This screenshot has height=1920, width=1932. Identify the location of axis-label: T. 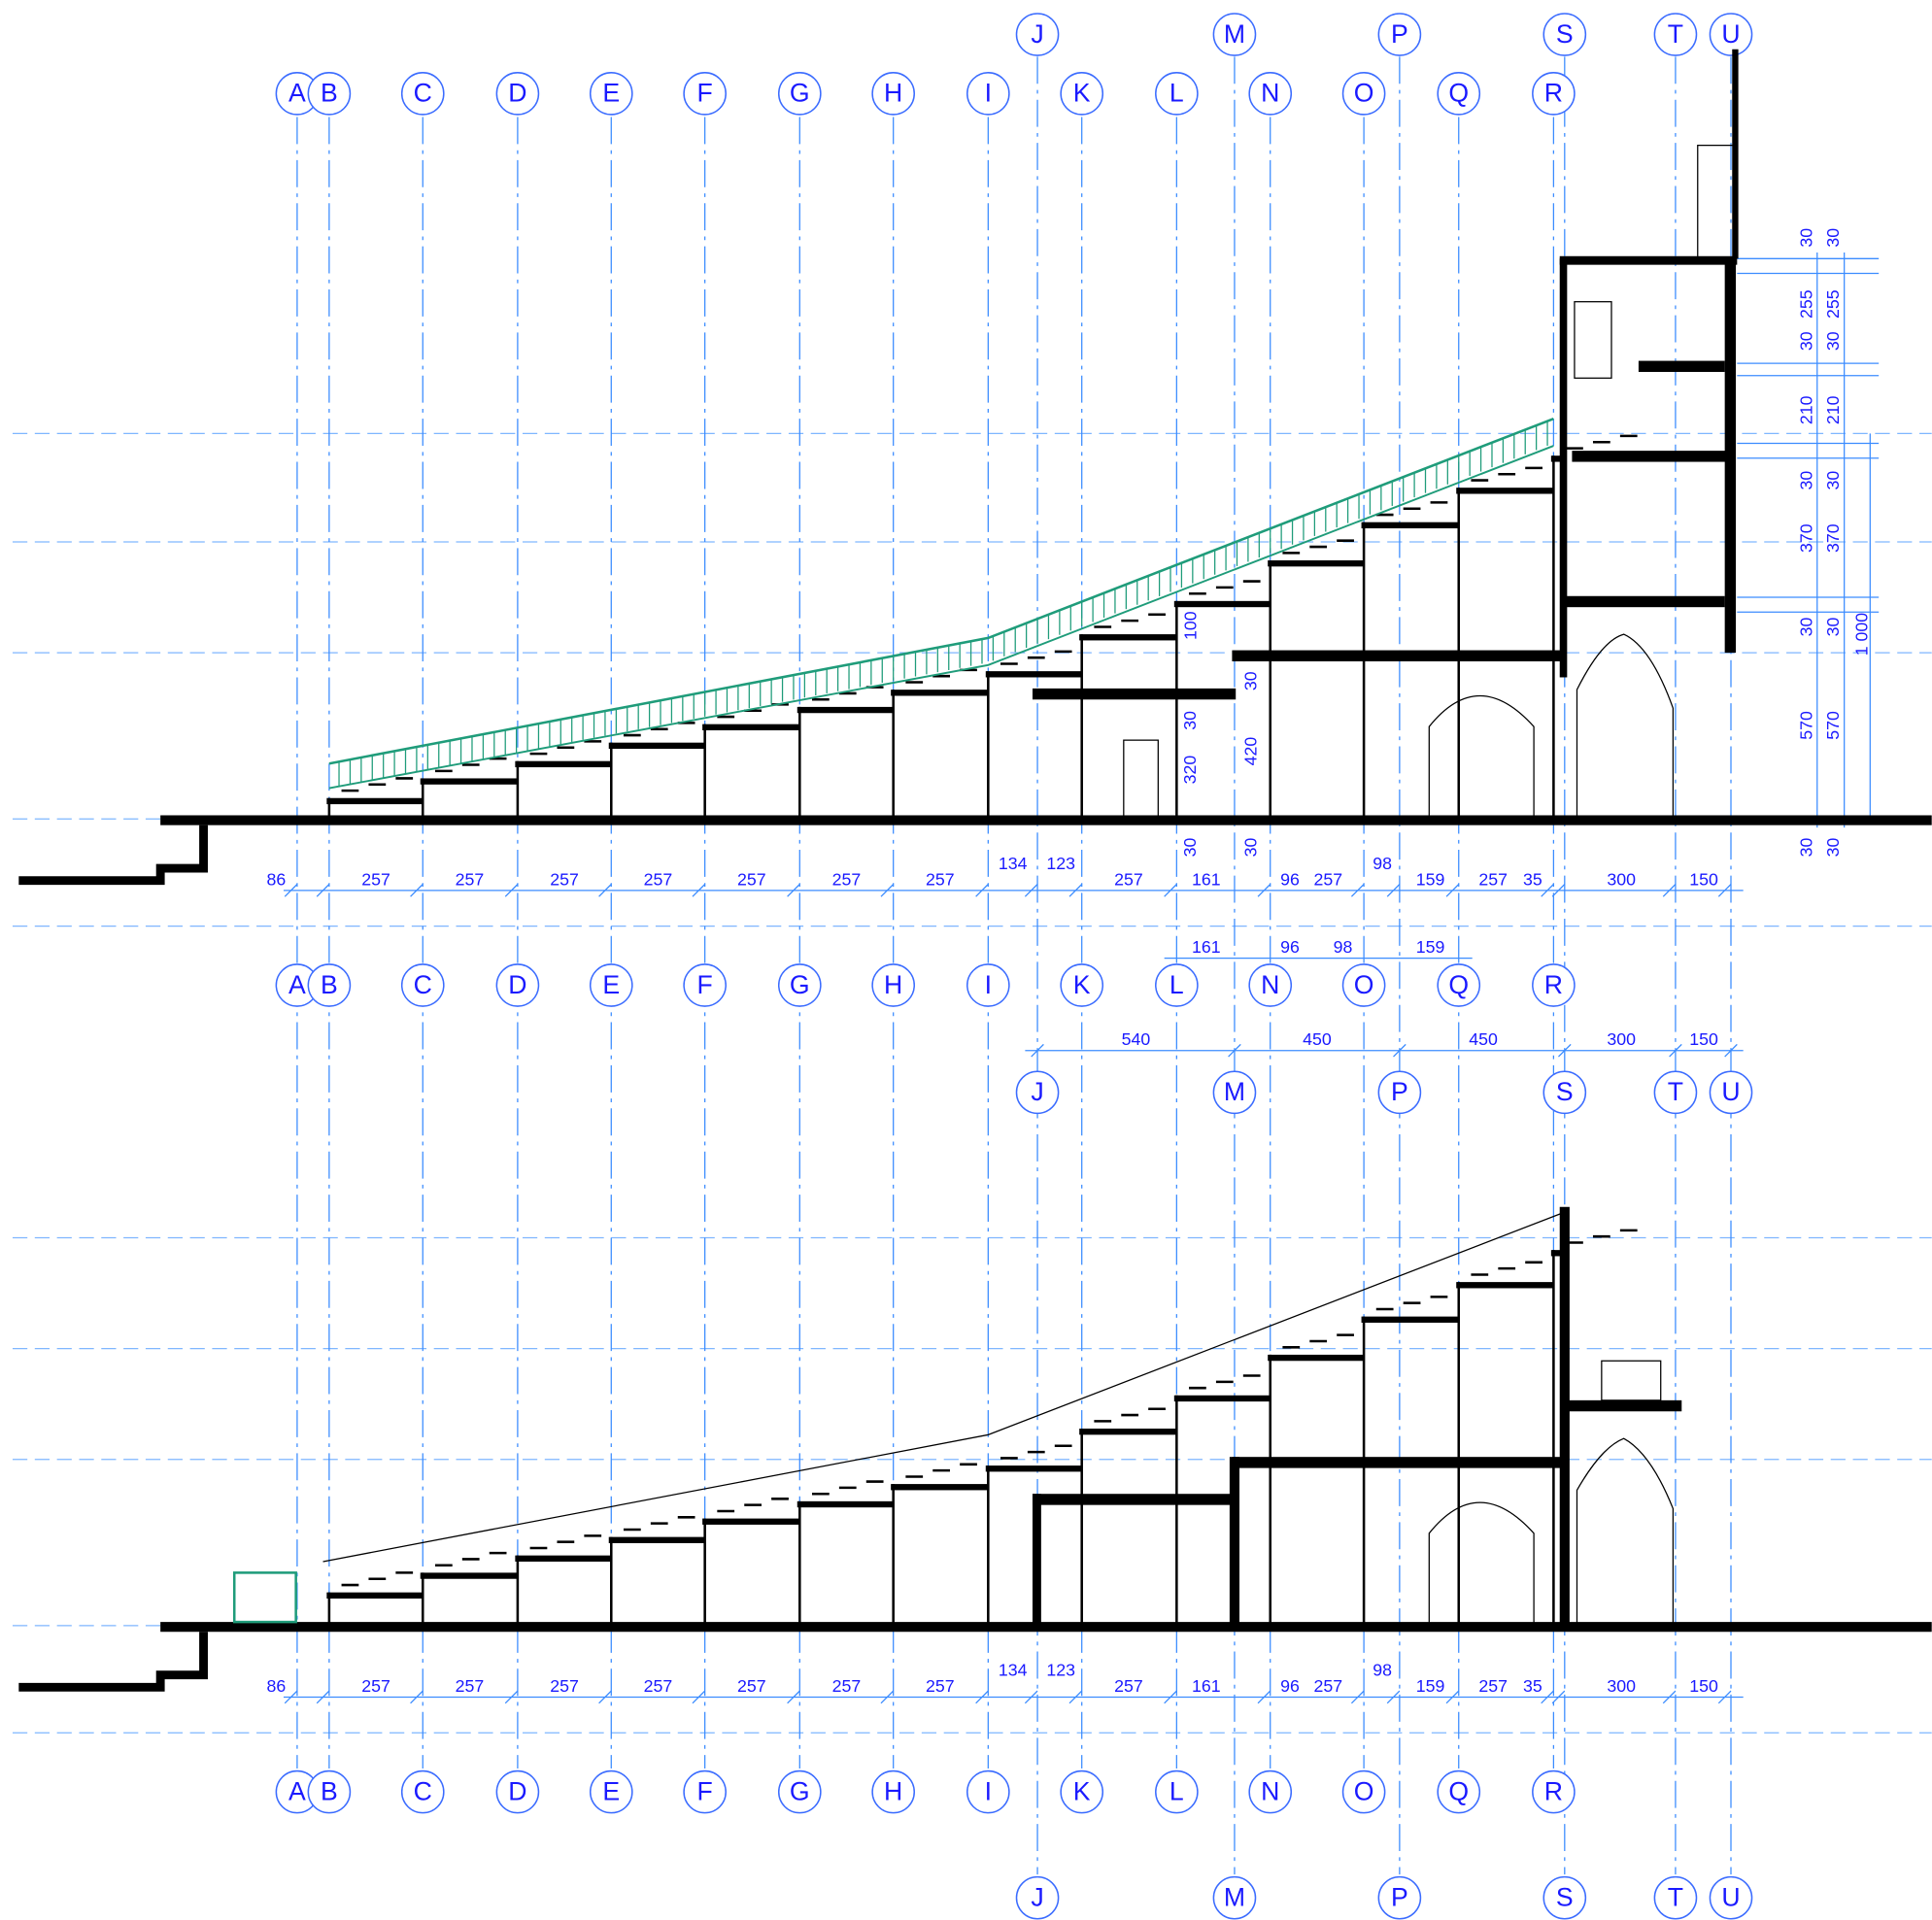
(1675, 1092).